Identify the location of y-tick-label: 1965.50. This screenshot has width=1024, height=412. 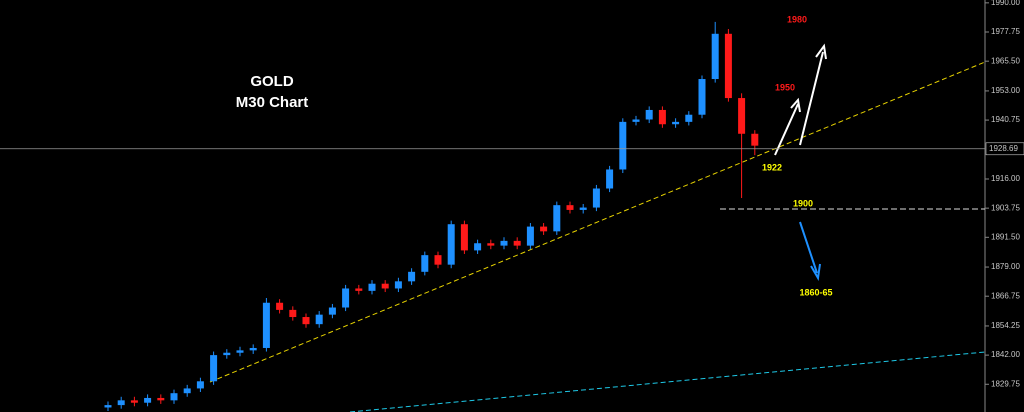
(1005, 60).